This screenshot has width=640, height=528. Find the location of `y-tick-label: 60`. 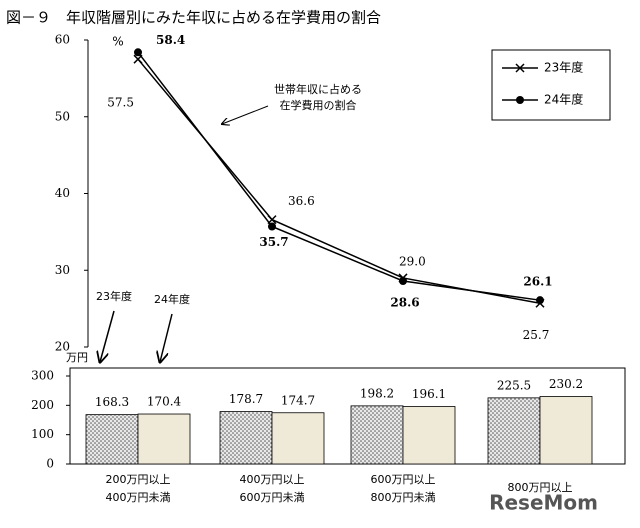

y-tick-label: 60 is located at coordinates (62, 40).